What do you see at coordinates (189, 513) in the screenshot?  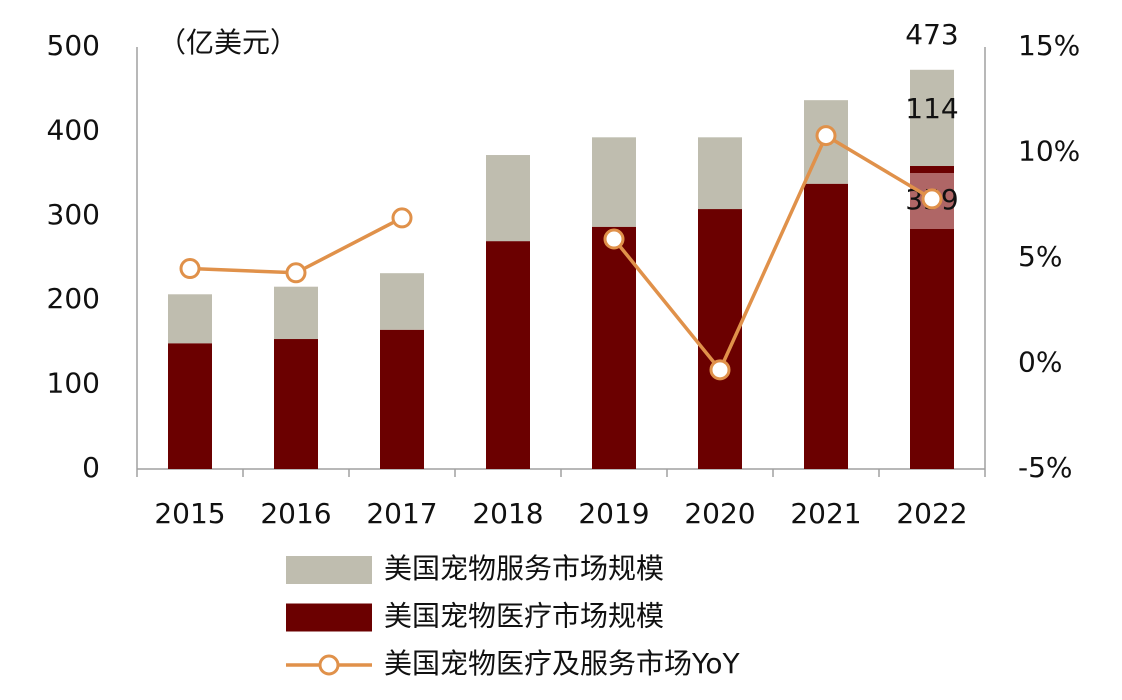 I see `x-tick-label: 2015` at bounding box center [189, 513].